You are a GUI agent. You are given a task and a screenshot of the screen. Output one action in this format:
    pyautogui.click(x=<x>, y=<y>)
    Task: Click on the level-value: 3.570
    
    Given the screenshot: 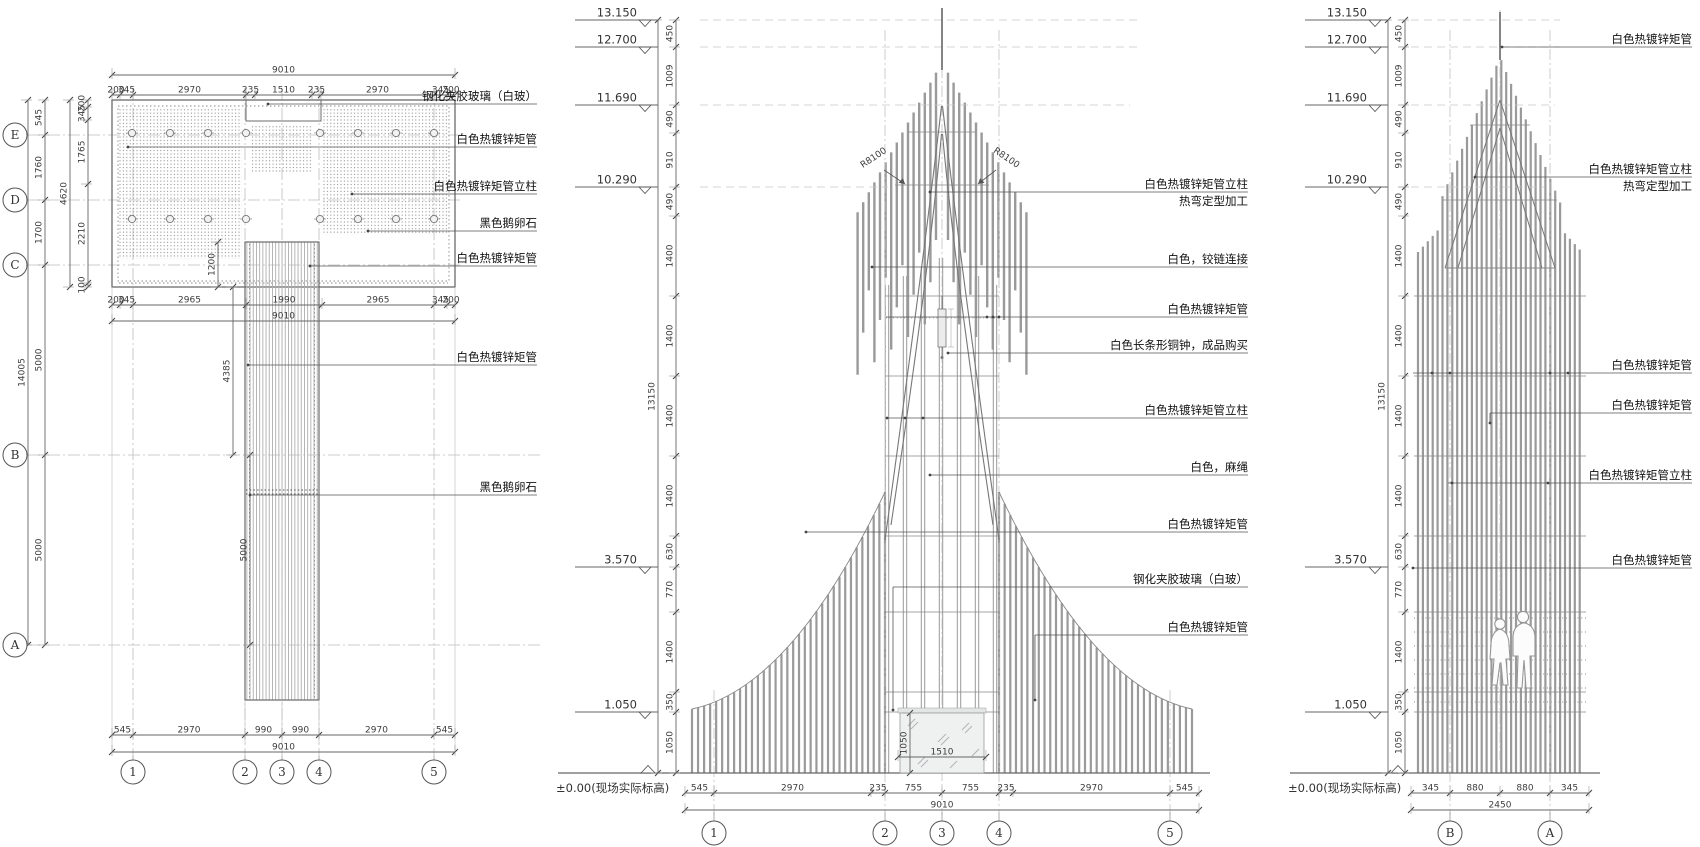 What is the action you would take?
    pyautogui.click(x=1350, y=560)
    